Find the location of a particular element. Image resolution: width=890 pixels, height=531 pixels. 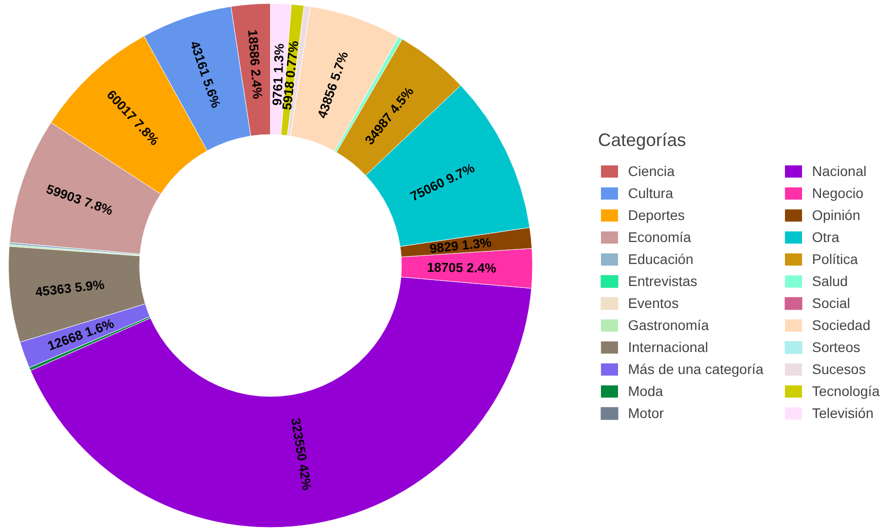

data-label: 43856 5.7% is located at coordinates (333, 84).